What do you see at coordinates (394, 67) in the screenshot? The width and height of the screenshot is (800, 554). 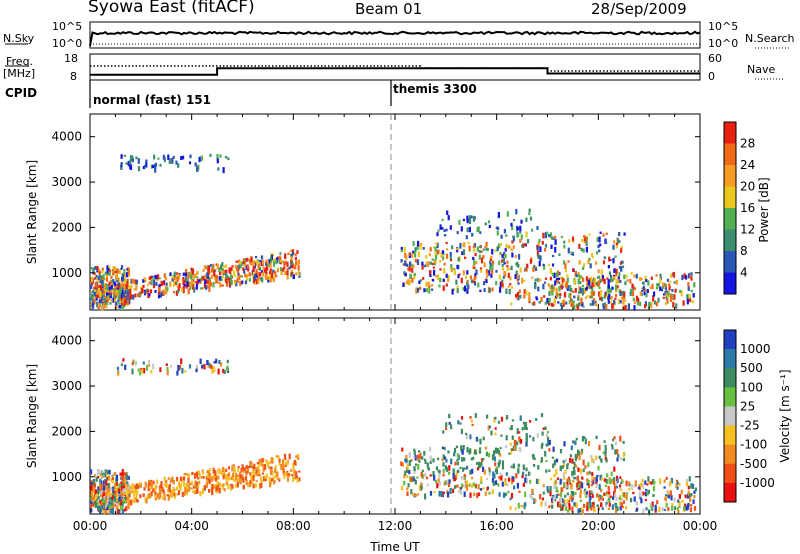 I see `freq-panel` at bounding box center [394, 67].